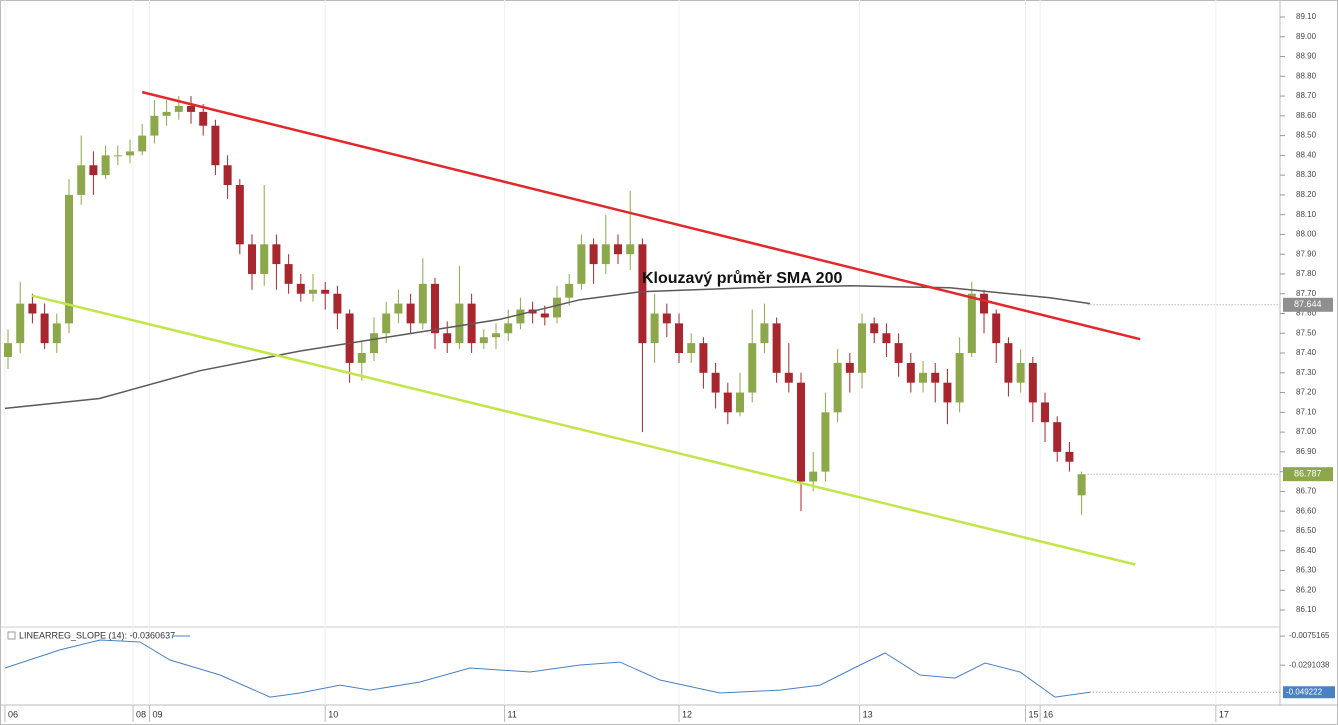  I want to click on y-tick-label: -0.0075165, so click(1309, 635).